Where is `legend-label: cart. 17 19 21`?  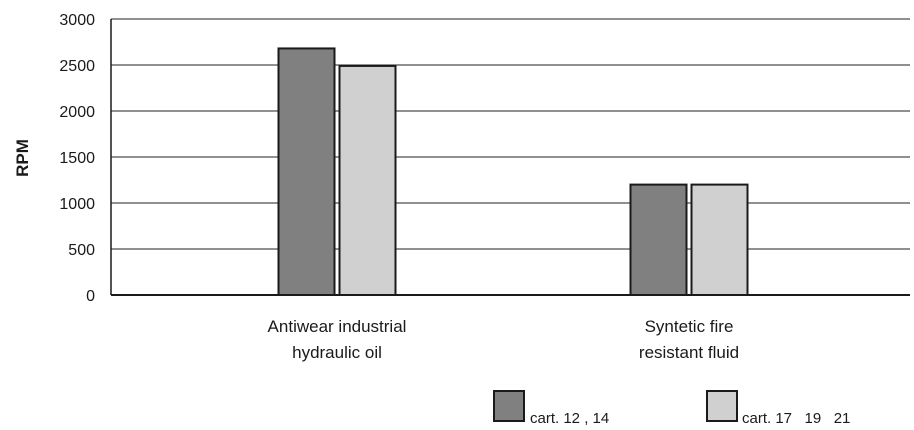 legend-label: cart. 17 19 21 is located at coordinates (796, 418).